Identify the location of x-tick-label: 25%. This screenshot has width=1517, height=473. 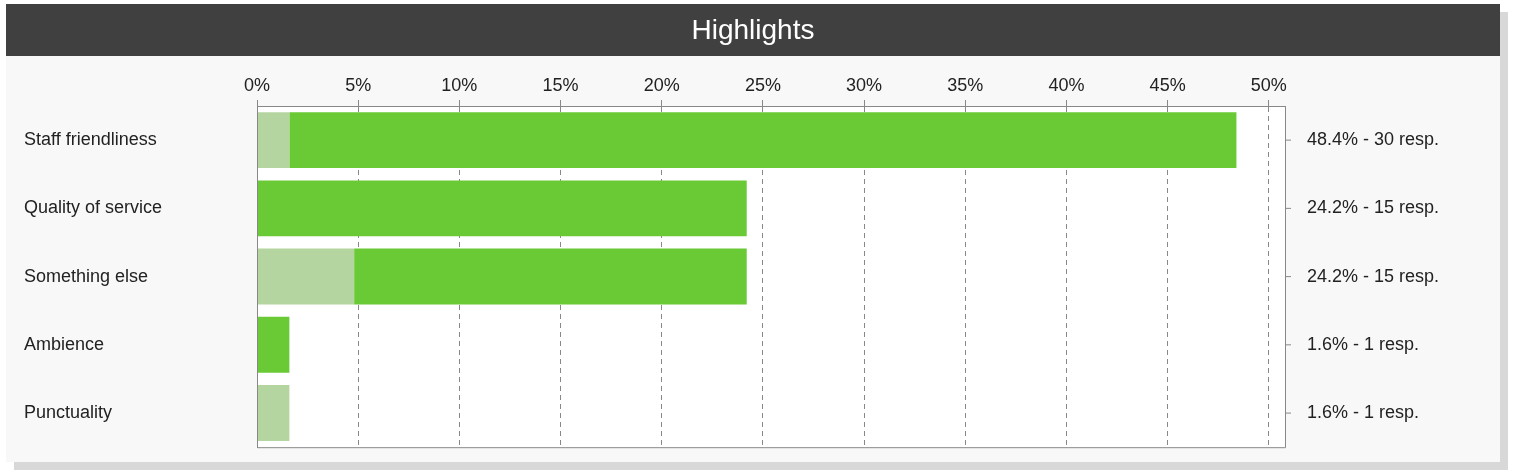
(762, 85).